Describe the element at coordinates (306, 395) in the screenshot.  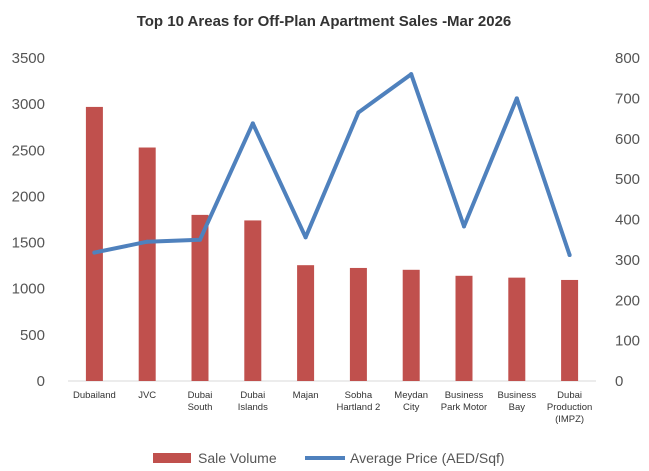
I see `category-label: Majan` at that location.